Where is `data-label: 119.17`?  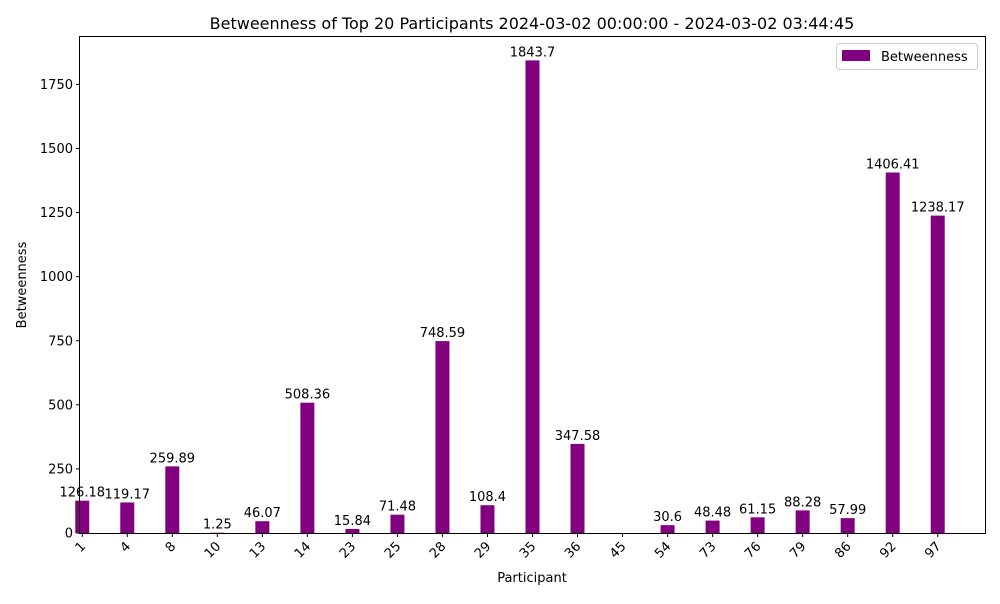 data-label: 119.17 is located at coordinates (128, 494).